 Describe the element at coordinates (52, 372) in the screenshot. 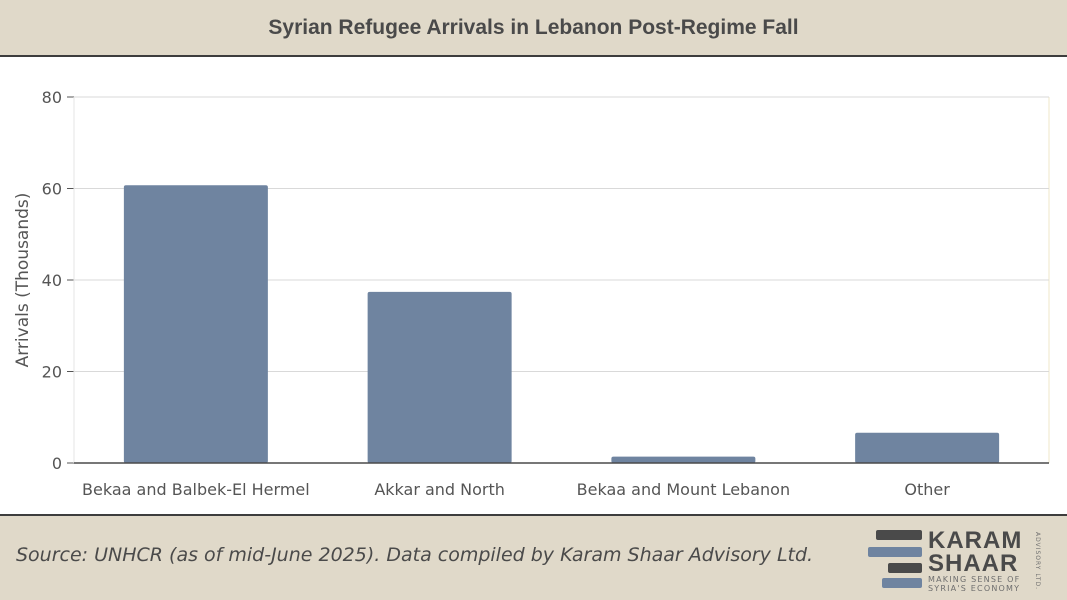

I see `y-tick-label: 20` at that location.